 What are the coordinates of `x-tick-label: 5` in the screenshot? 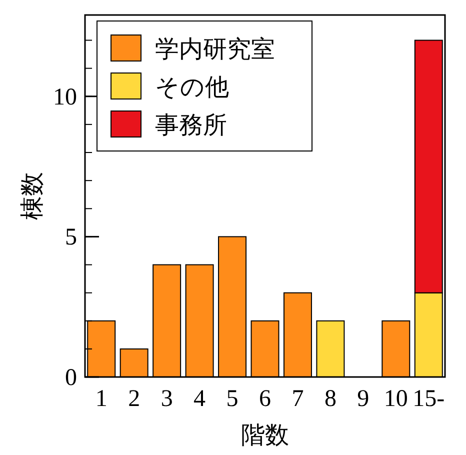 It's located at (232, 399).